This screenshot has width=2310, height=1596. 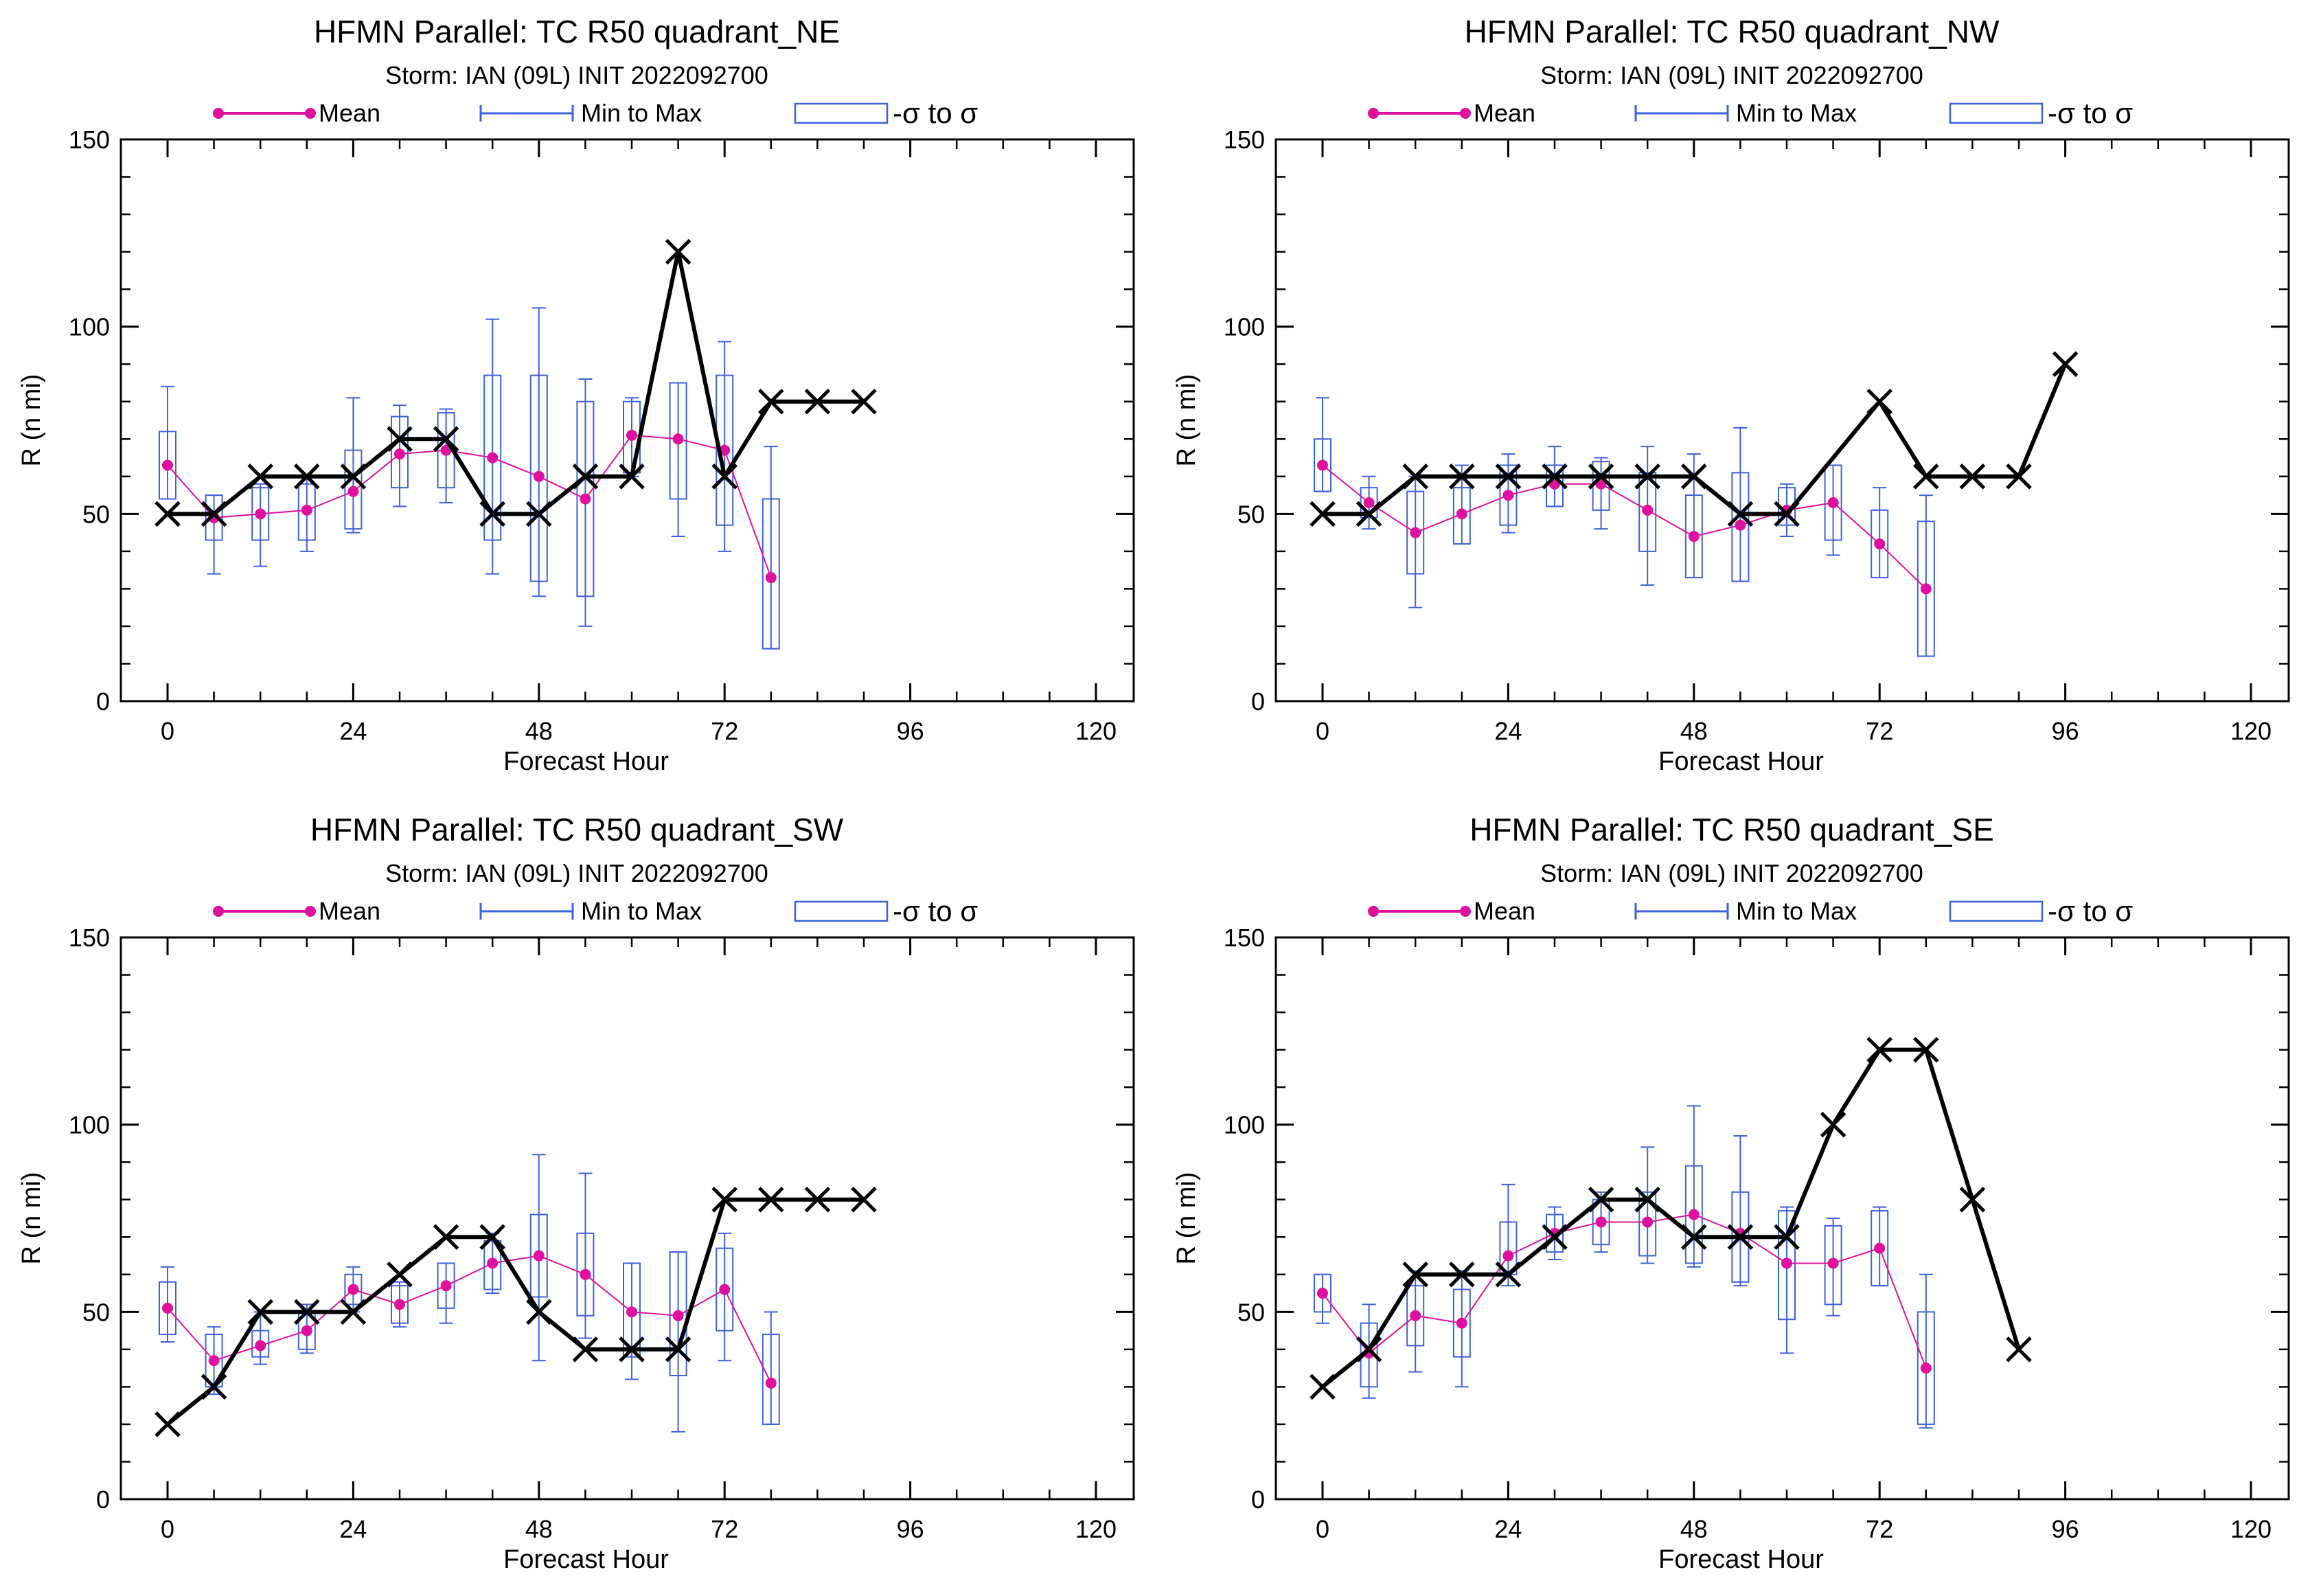 What do you see at coordinates (577, 32) in the screenshot?
I see `chart-title: HFMN Parallel: TC R50 quadrant_NE` at bounding box center [577, 32].